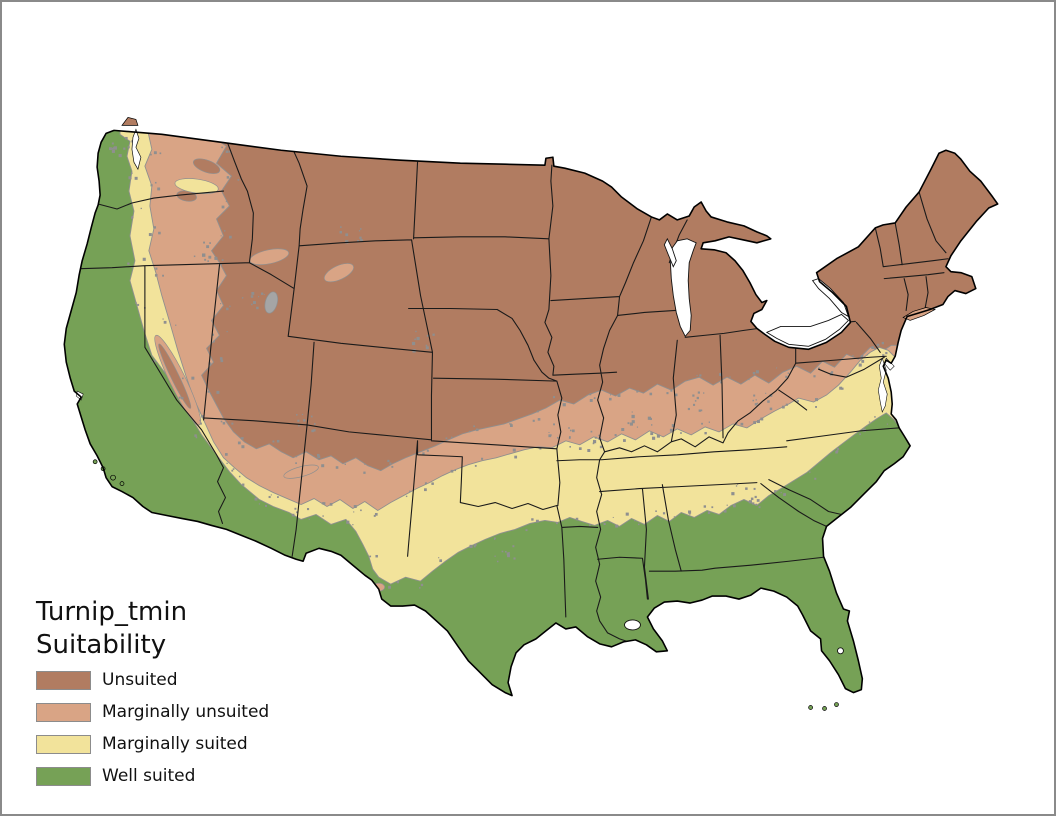  What do you see at coordinates (112, 612) in the screenshot?
I see `legend-title-line1: Turnip_tmin` at bounding box center [112, 612].